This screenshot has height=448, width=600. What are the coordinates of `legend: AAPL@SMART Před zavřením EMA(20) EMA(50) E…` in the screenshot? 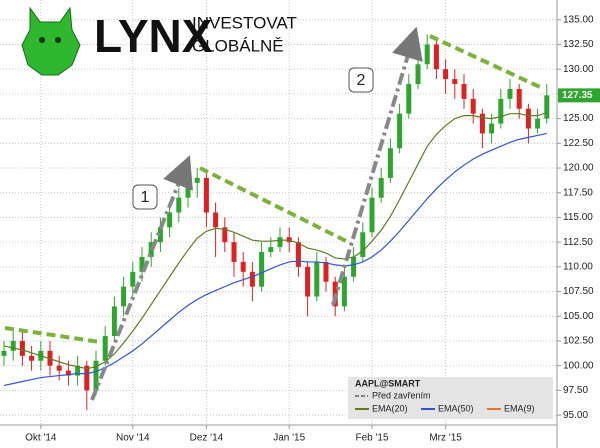 It's located at (450, 398).